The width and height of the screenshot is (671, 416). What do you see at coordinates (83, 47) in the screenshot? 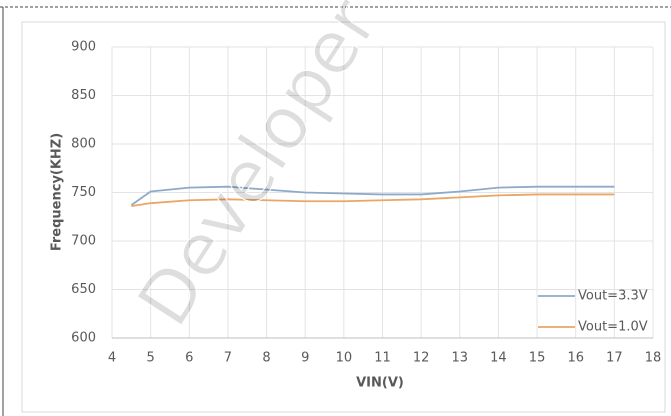
I see `y-tick-label: 900` at bounding box center [83, 47].